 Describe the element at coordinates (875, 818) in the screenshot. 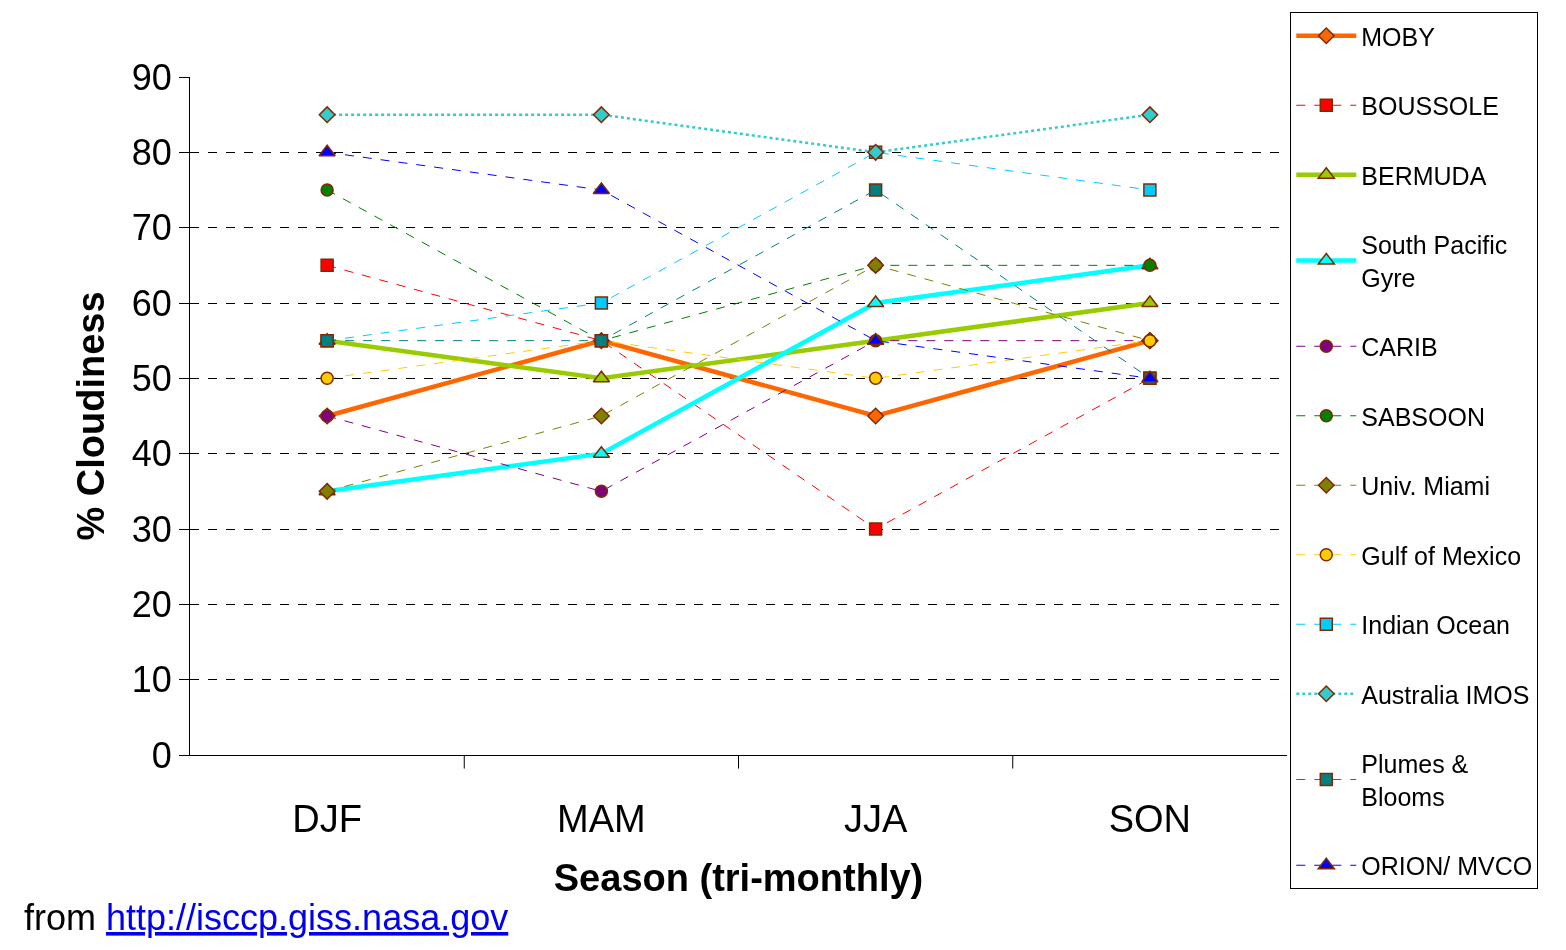

I see `x-tick-label: JJA` at that location.